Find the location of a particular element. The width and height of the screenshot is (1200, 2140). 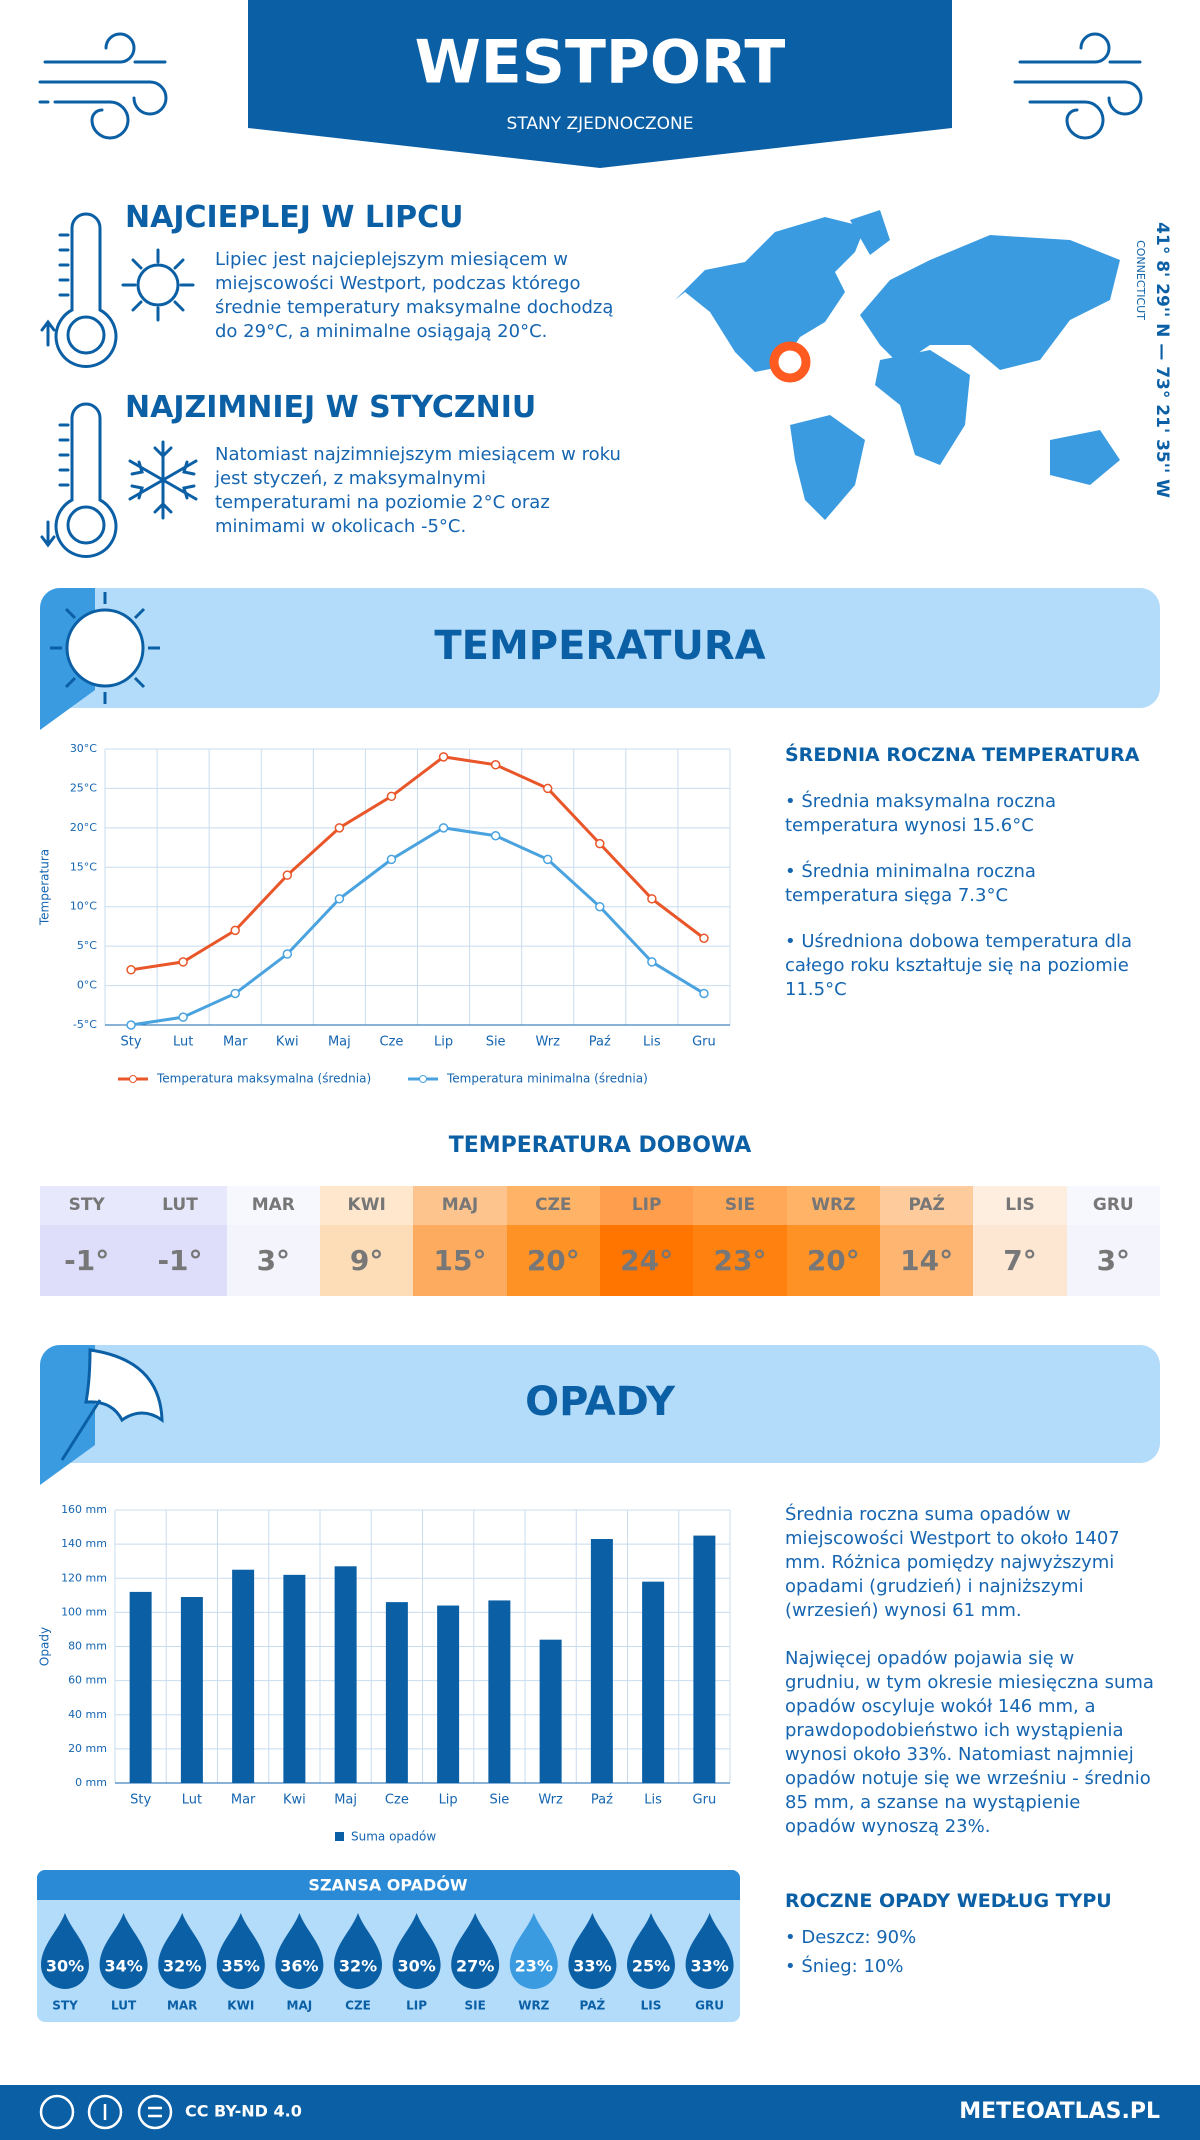

legend-swatch is located at coordinates (339, 1836).